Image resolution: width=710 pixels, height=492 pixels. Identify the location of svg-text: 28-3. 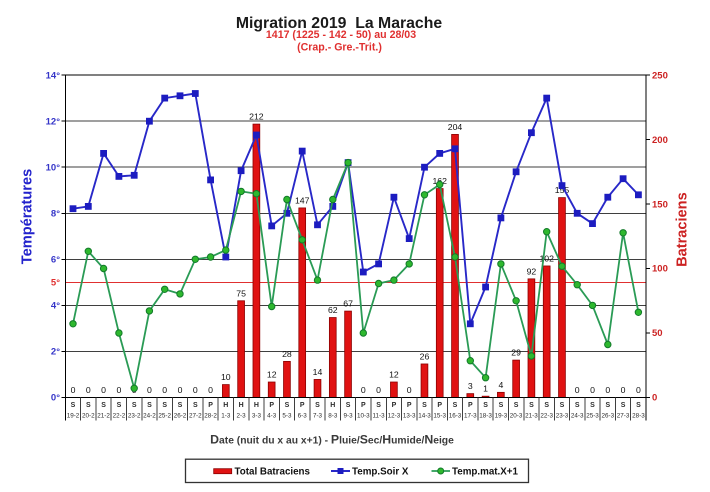
(638, 416).